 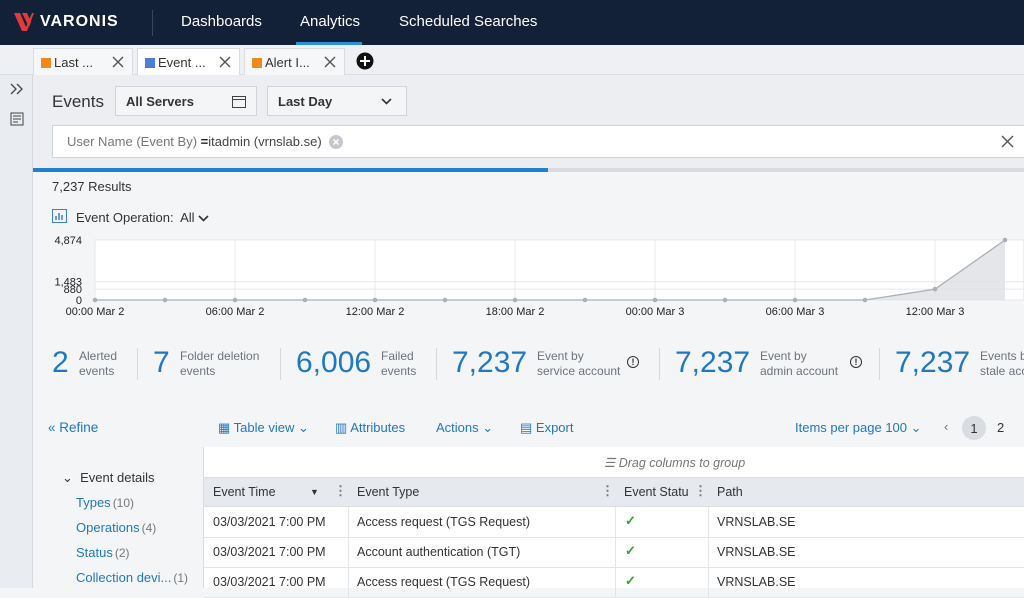 What do you see at coordinates (160, 101) in the screenshot?
I see `server-label: All Servers` at bounding box center [160, 101].